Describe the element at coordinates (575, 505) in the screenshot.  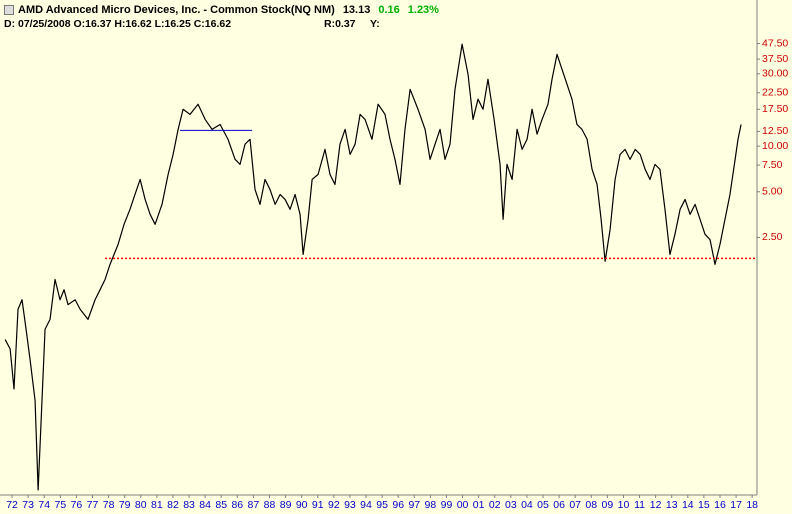
I see `x-tick-label: 07` at that location.